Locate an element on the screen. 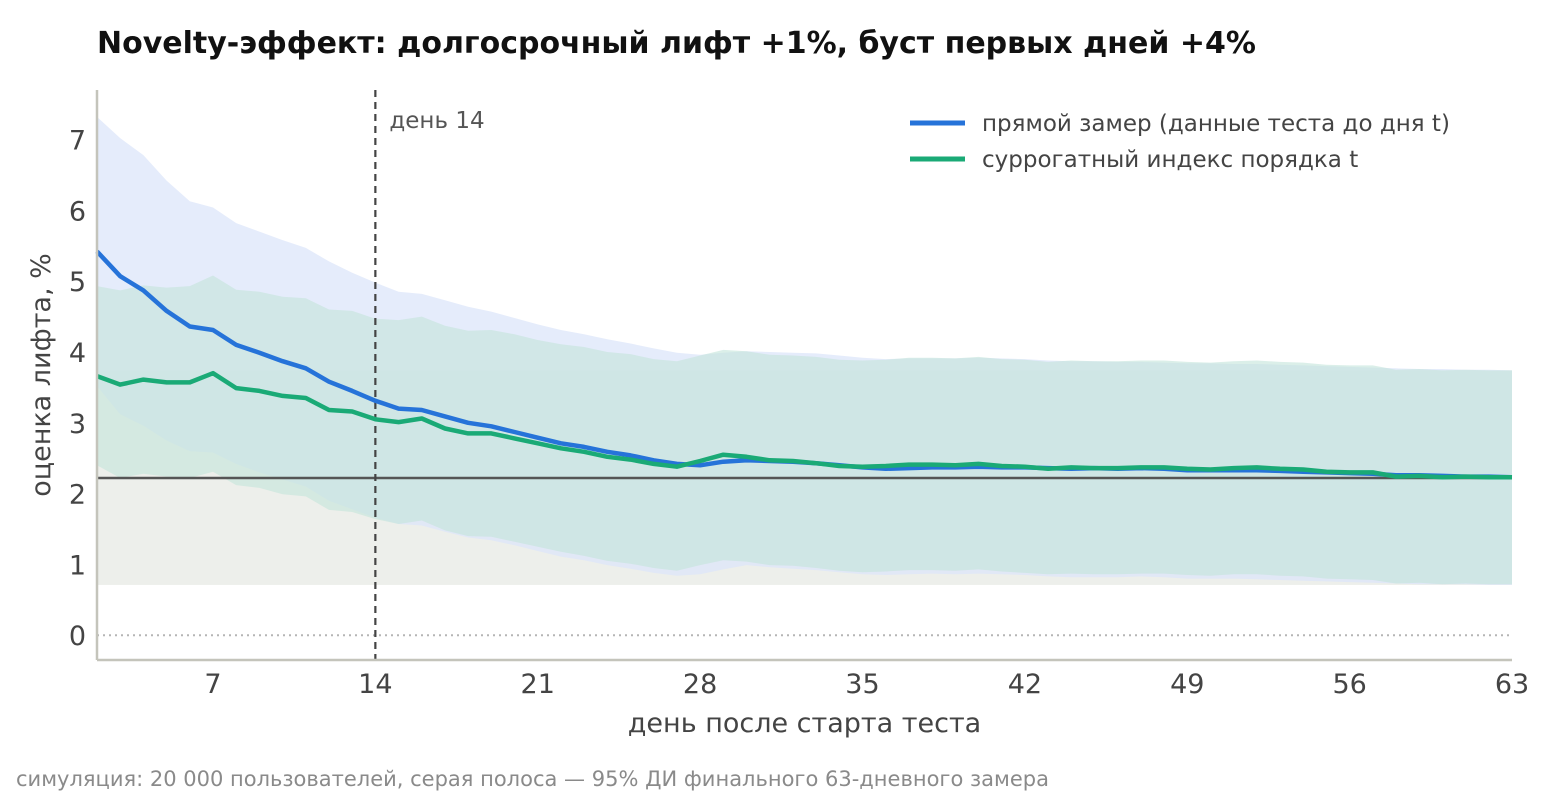 Image resolution: width=1560 pixels, height=800 pixels. day-14-label: день 14 is located at coordinates (436, 121).